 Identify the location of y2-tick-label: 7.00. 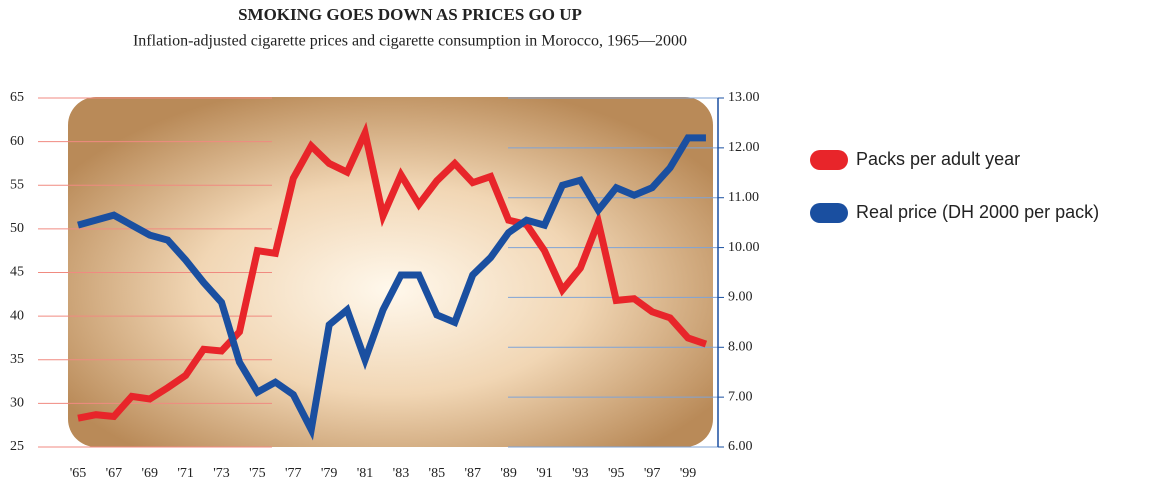
(740, 396).